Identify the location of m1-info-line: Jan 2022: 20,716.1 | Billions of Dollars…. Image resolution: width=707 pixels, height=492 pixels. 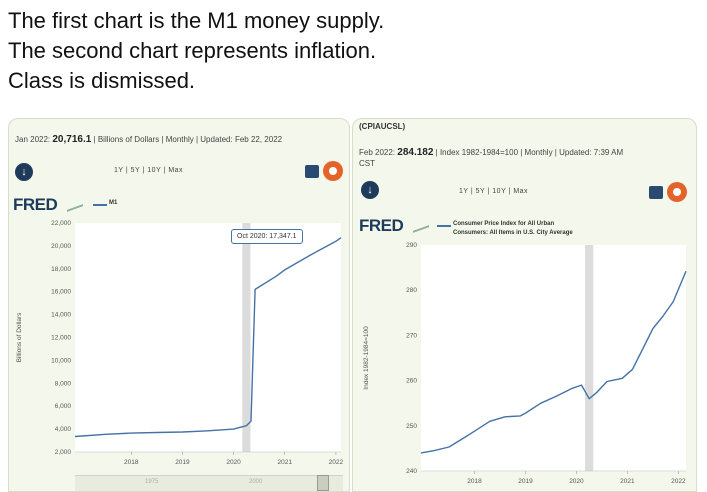
(148, 139).